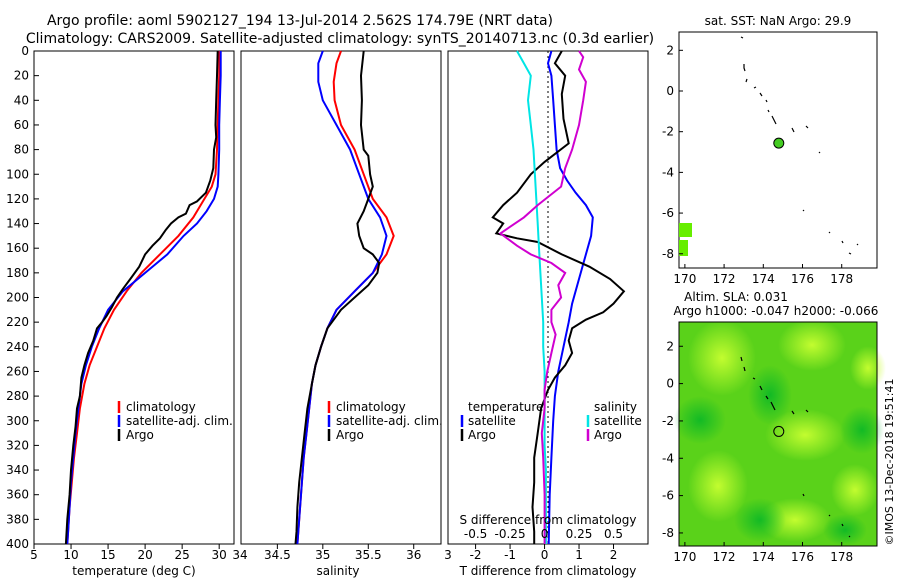  I want to click on sst-y-tick-label: 0, so click(670, 91).